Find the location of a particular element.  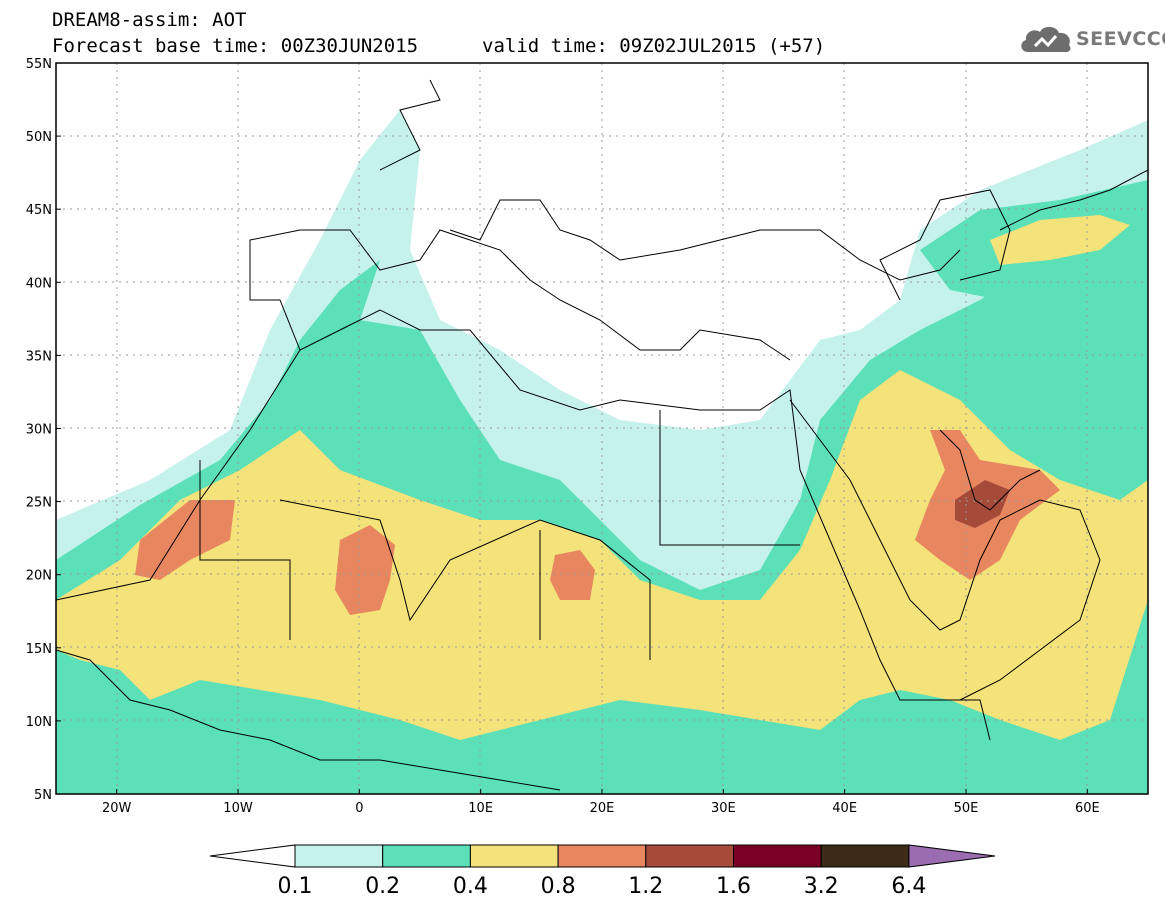

lat-tick-label: 55N is located at coordinates (39, 64).